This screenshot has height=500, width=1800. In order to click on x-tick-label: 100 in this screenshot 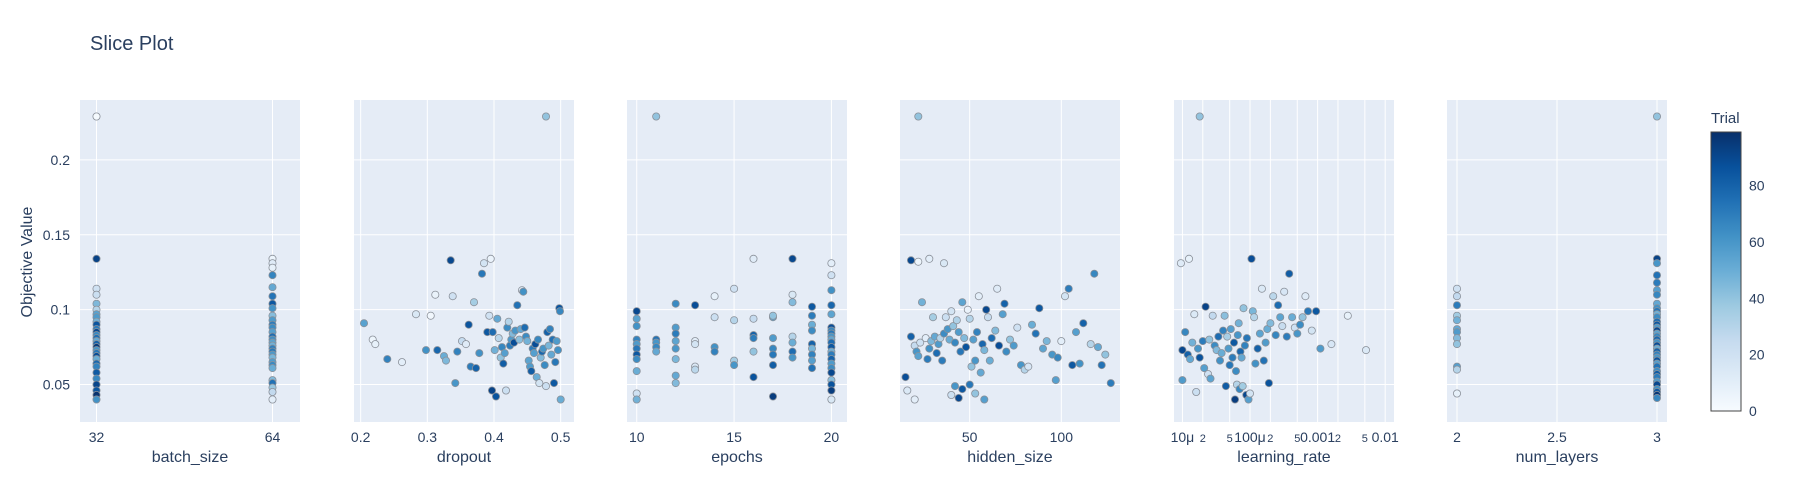, I will do `click(1062, 437)`.